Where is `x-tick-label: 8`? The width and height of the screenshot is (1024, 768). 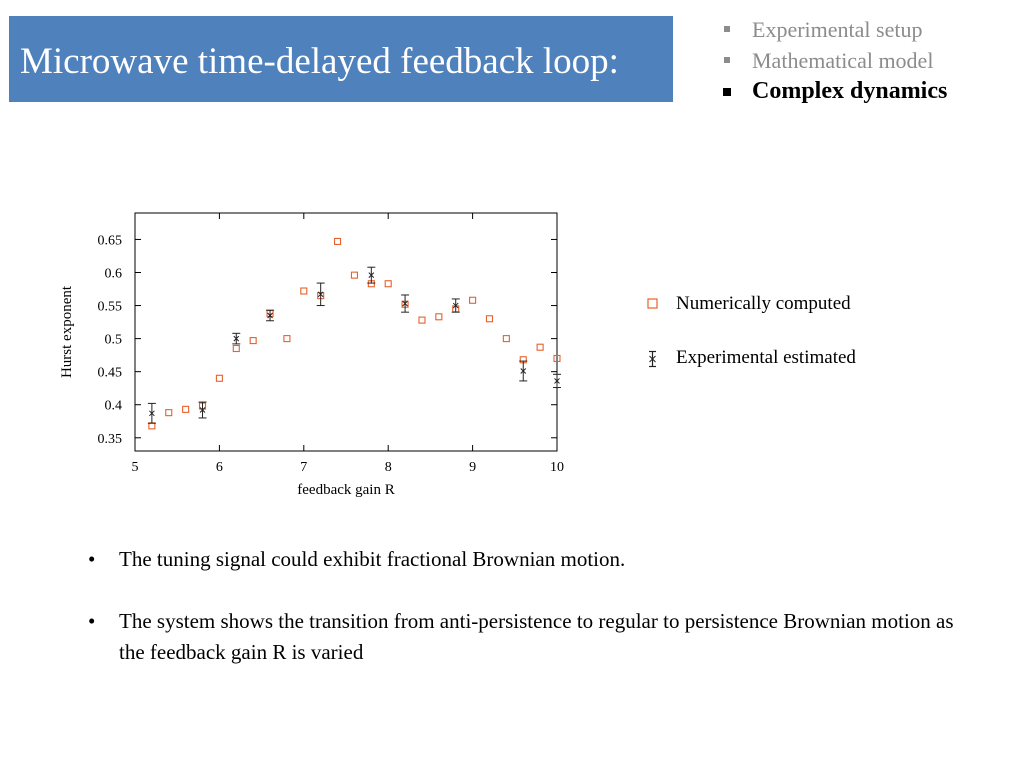
x-tick-label: 8 is located at coordinates (388, 467).